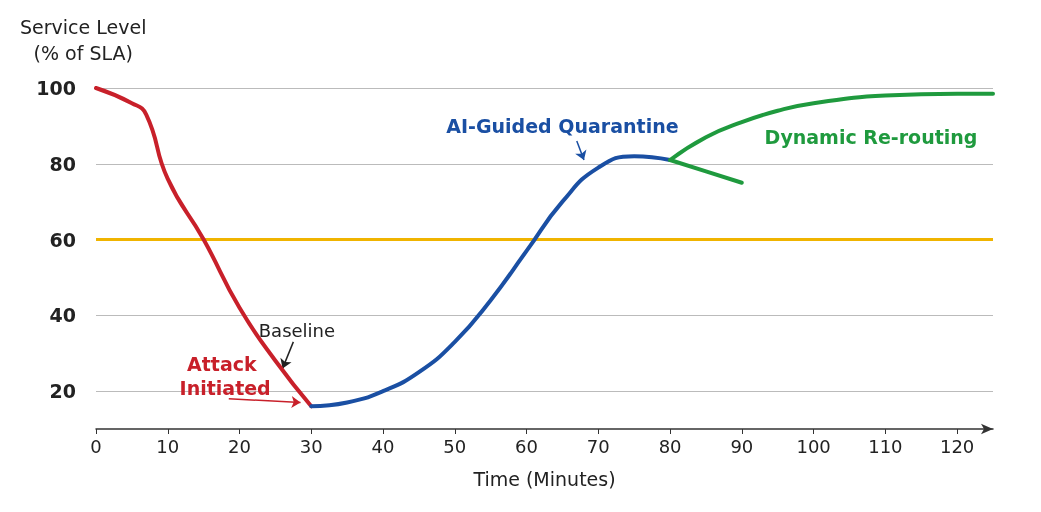 Image resolution: width=1041 pixels, height=512 pixels. Describe the element at coordinates (297, 330) in the screenshot. I see `annotation: Baseline` at that location.